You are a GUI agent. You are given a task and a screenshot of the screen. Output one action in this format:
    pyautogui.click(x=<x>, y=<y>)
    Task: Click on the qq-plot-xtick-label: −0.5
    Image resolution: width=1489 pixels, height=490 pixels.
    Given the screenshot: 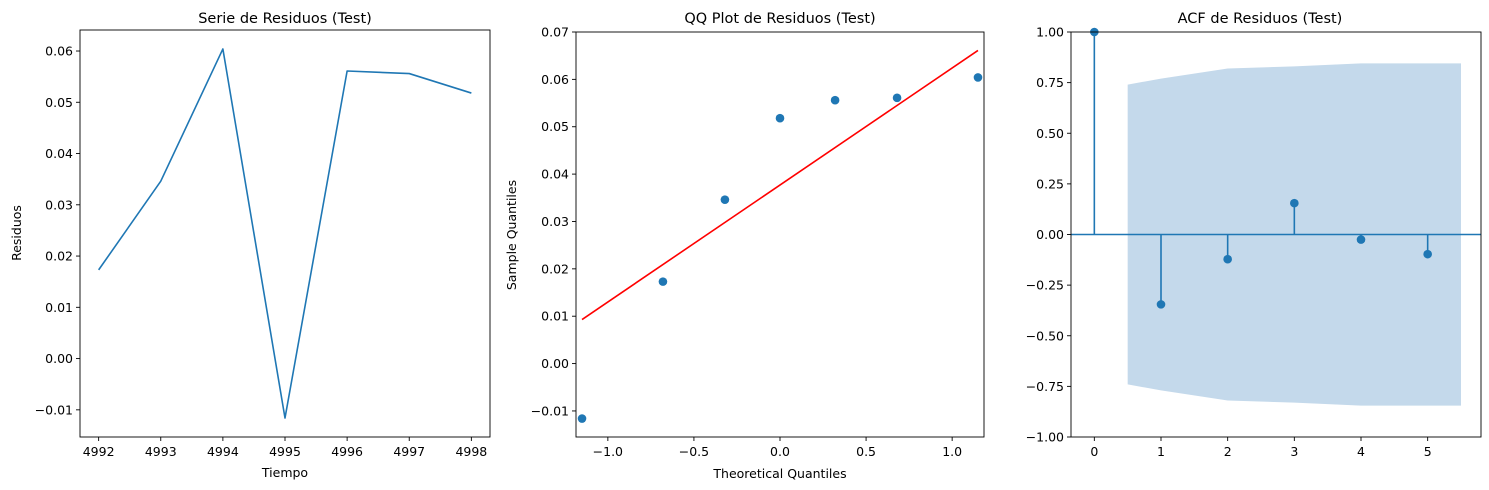 What is the action you would take?
    pyautogui.click(x=694, y=451)
    